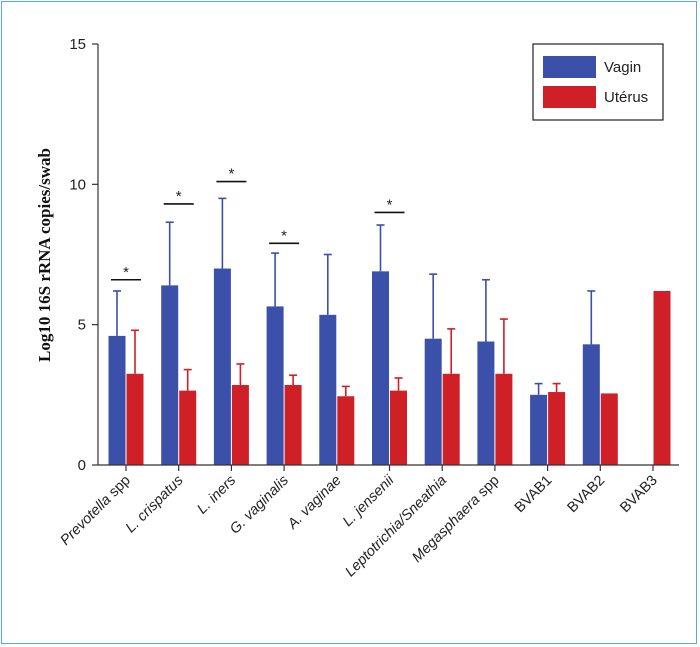  Describe the element at coordinates (216, 495) in the screenshot. I see `x-tick-label-2: L. iners` at that location.